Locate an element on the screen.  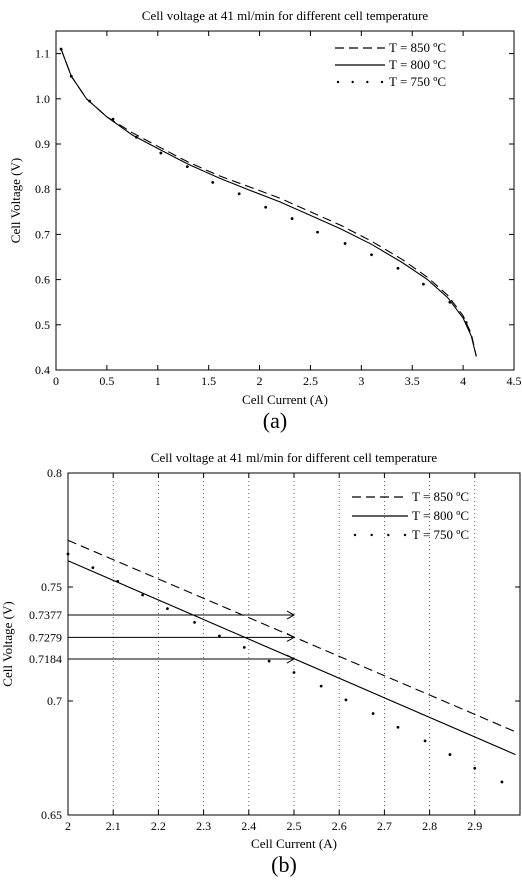
x-tick-label: 4 is located at coordinates (463, 381).